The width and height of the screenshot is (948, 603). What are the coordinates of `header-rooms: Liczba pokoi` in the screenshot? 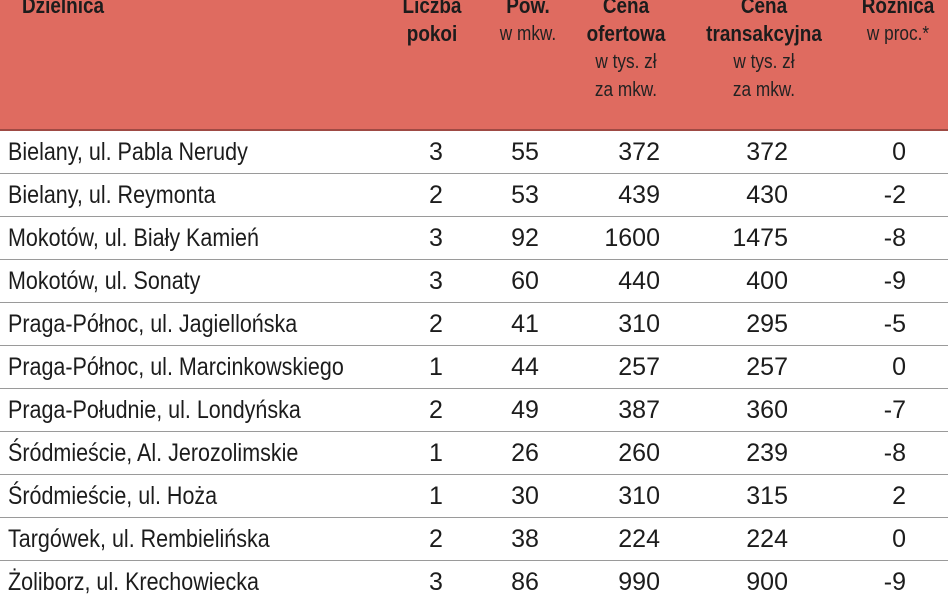 It's located at (432, 24).